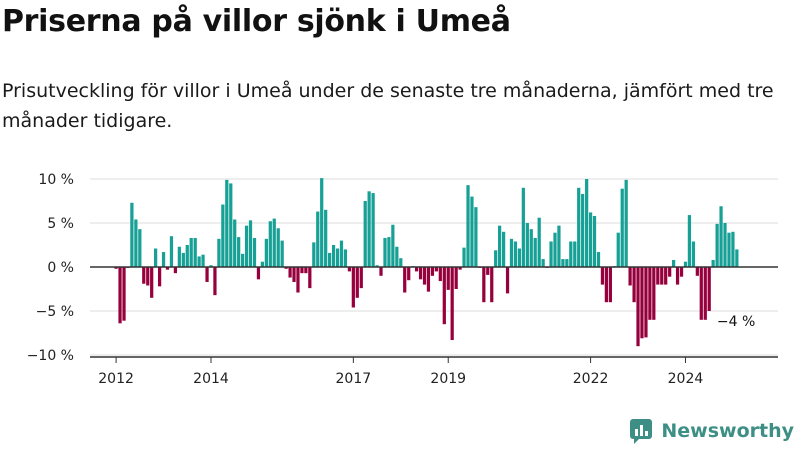 This screenshot has width=800, height=450. Describe the element at coordinates (116, 379) in the screenshot. I see `x-tick-label: 2012` at that location.